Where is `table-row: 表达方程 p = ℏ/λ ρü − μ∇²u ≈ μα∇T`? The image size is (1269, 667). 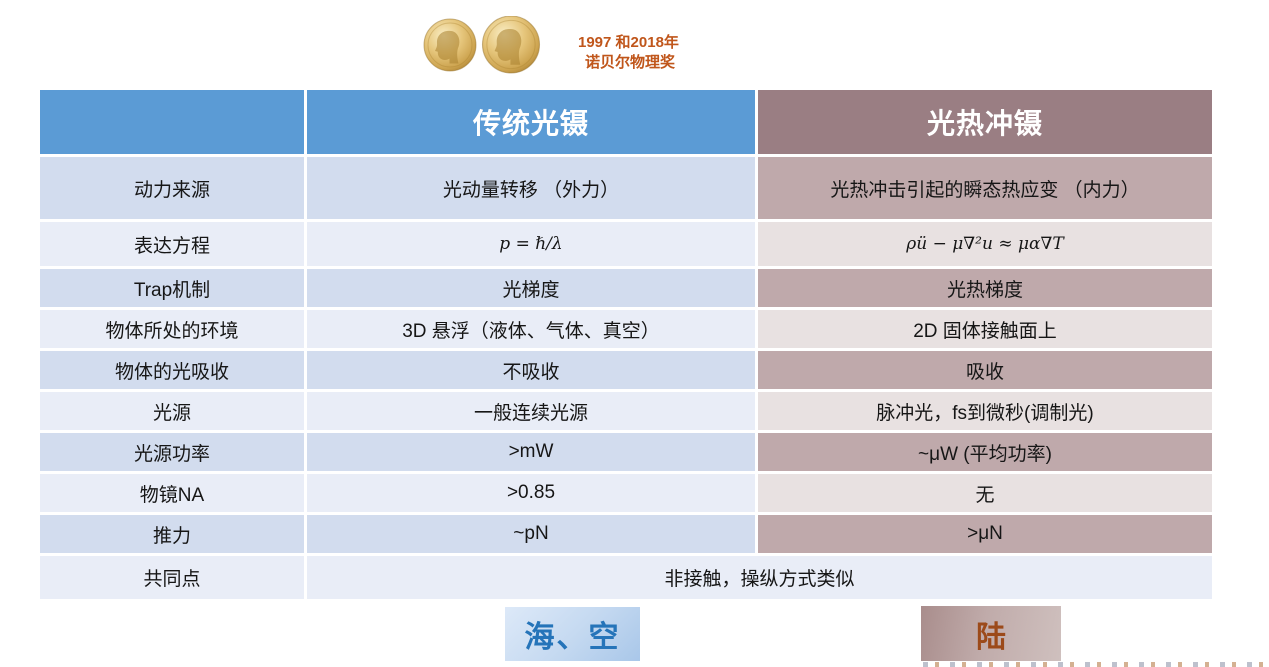
table-row: 表达方程 p = ℏ/λ ρü − μ∇²u ≈ μα∇T is located at coordinates (626, 244).